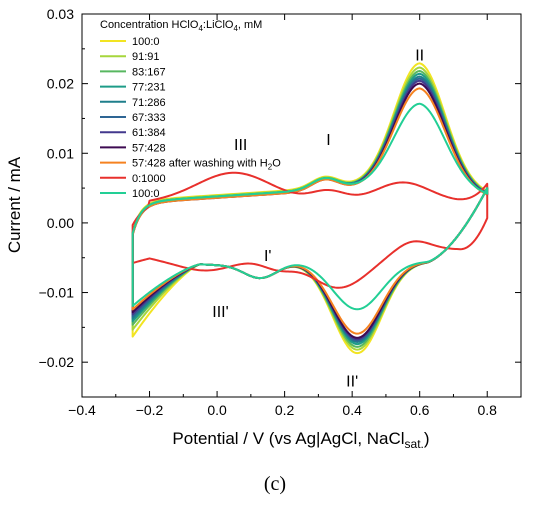 This screenshot has width=550, height=511. Describe the element at coordinates (487, 410) in the screenshot. I see `x-tick-label: 0.8` at that location.